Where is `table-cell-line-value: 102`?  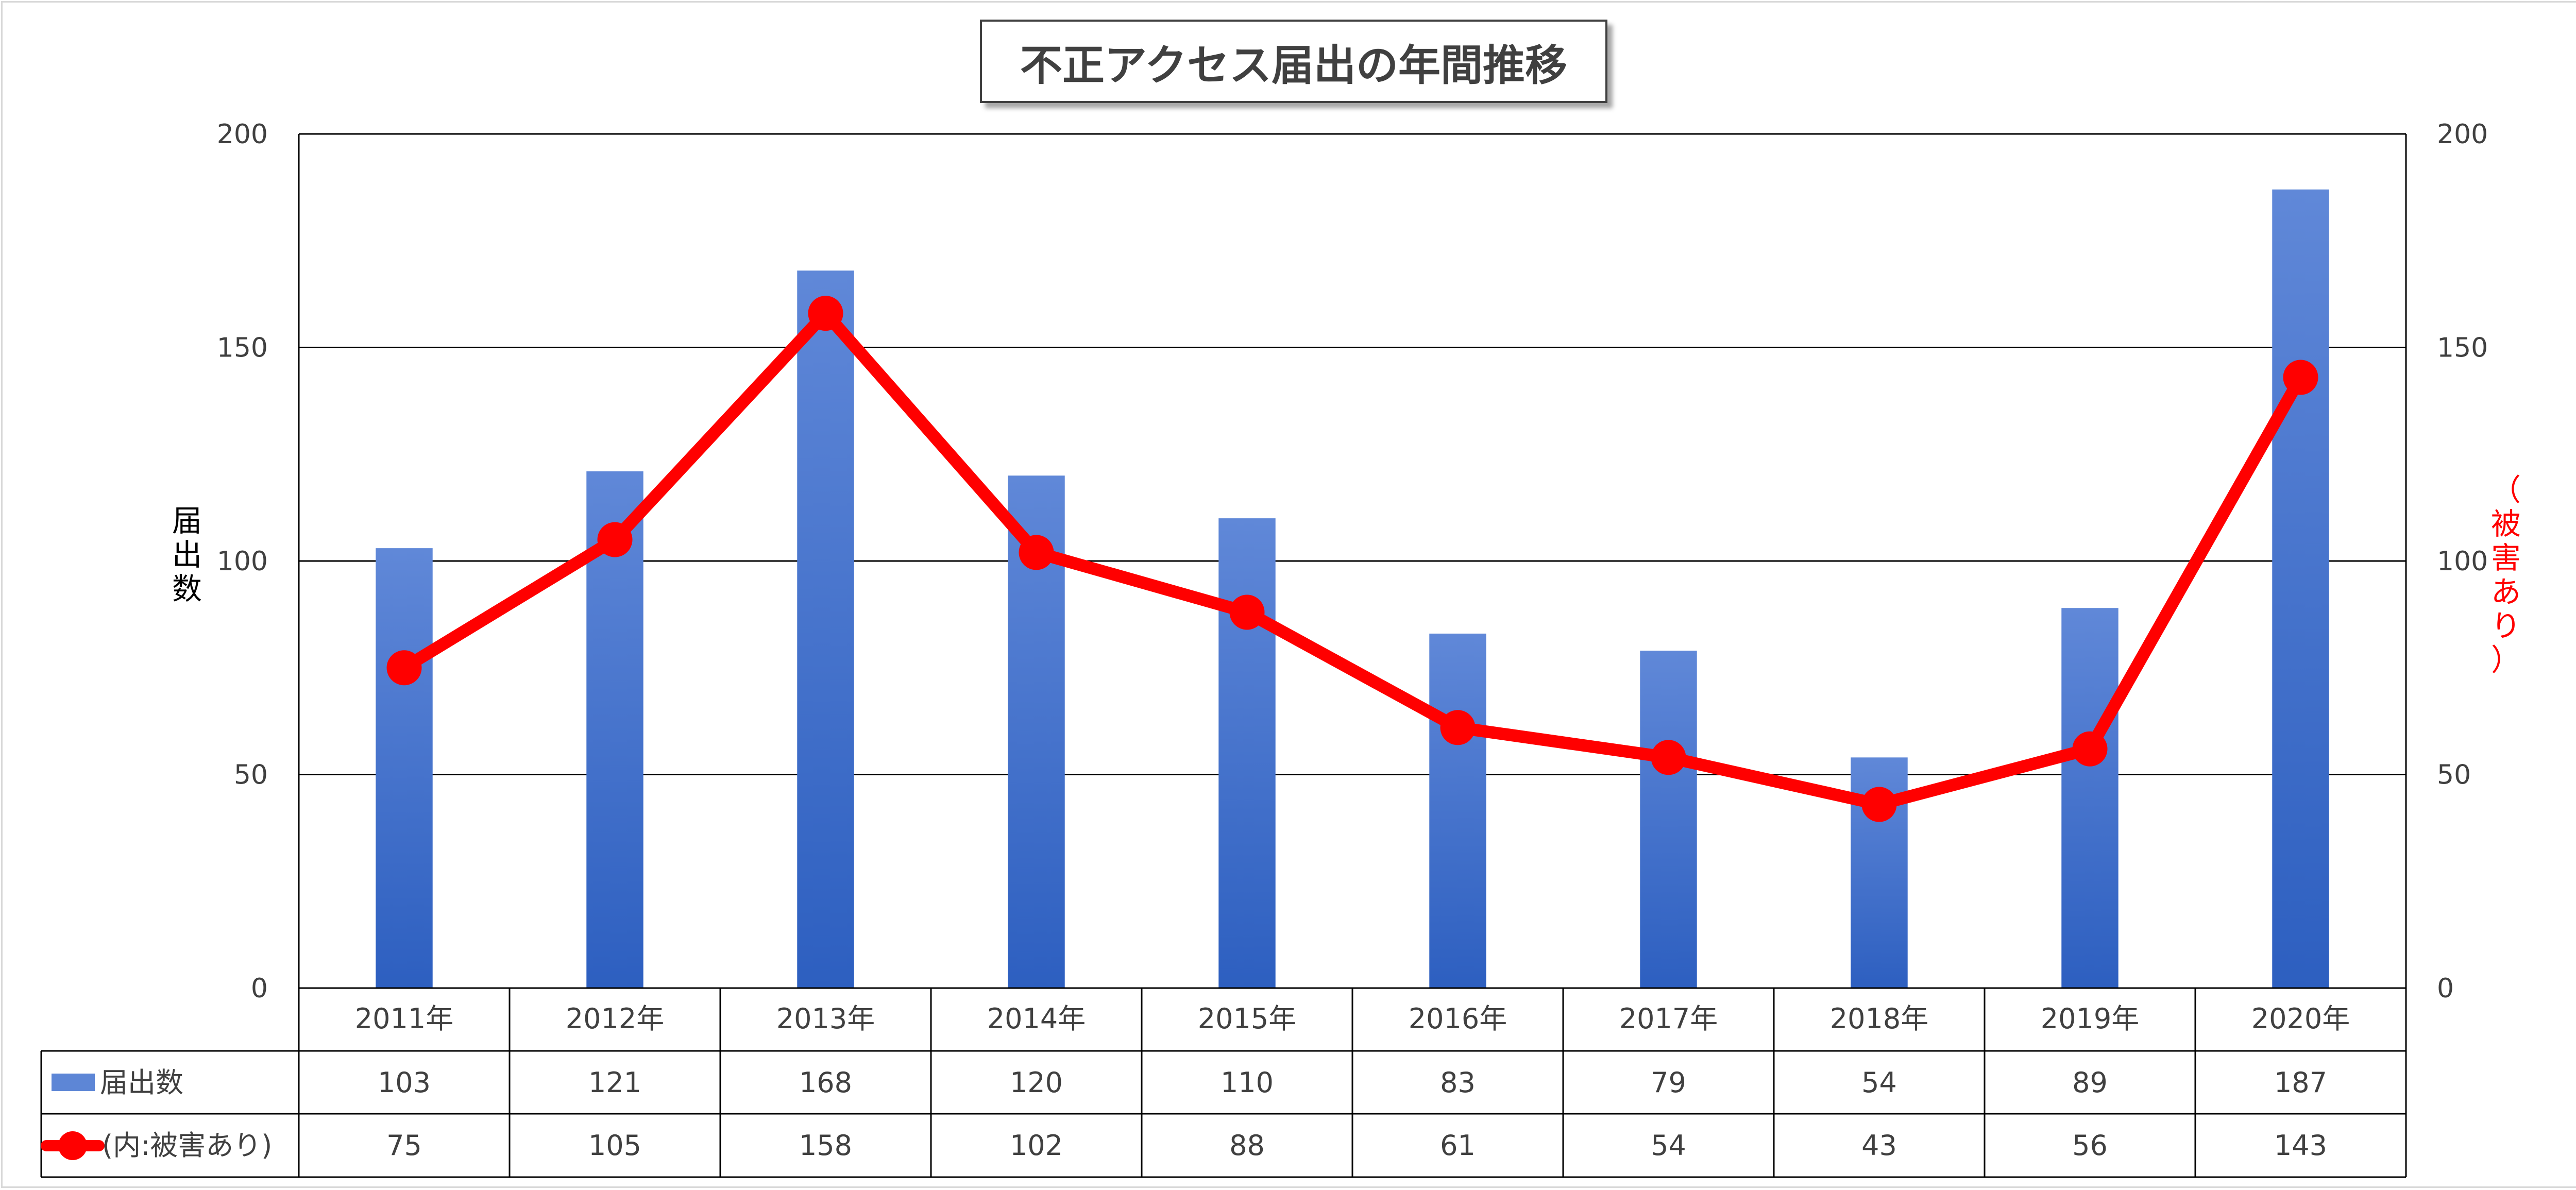
table-cell-line-value: 102 is located at coordinates (1036, 1145).